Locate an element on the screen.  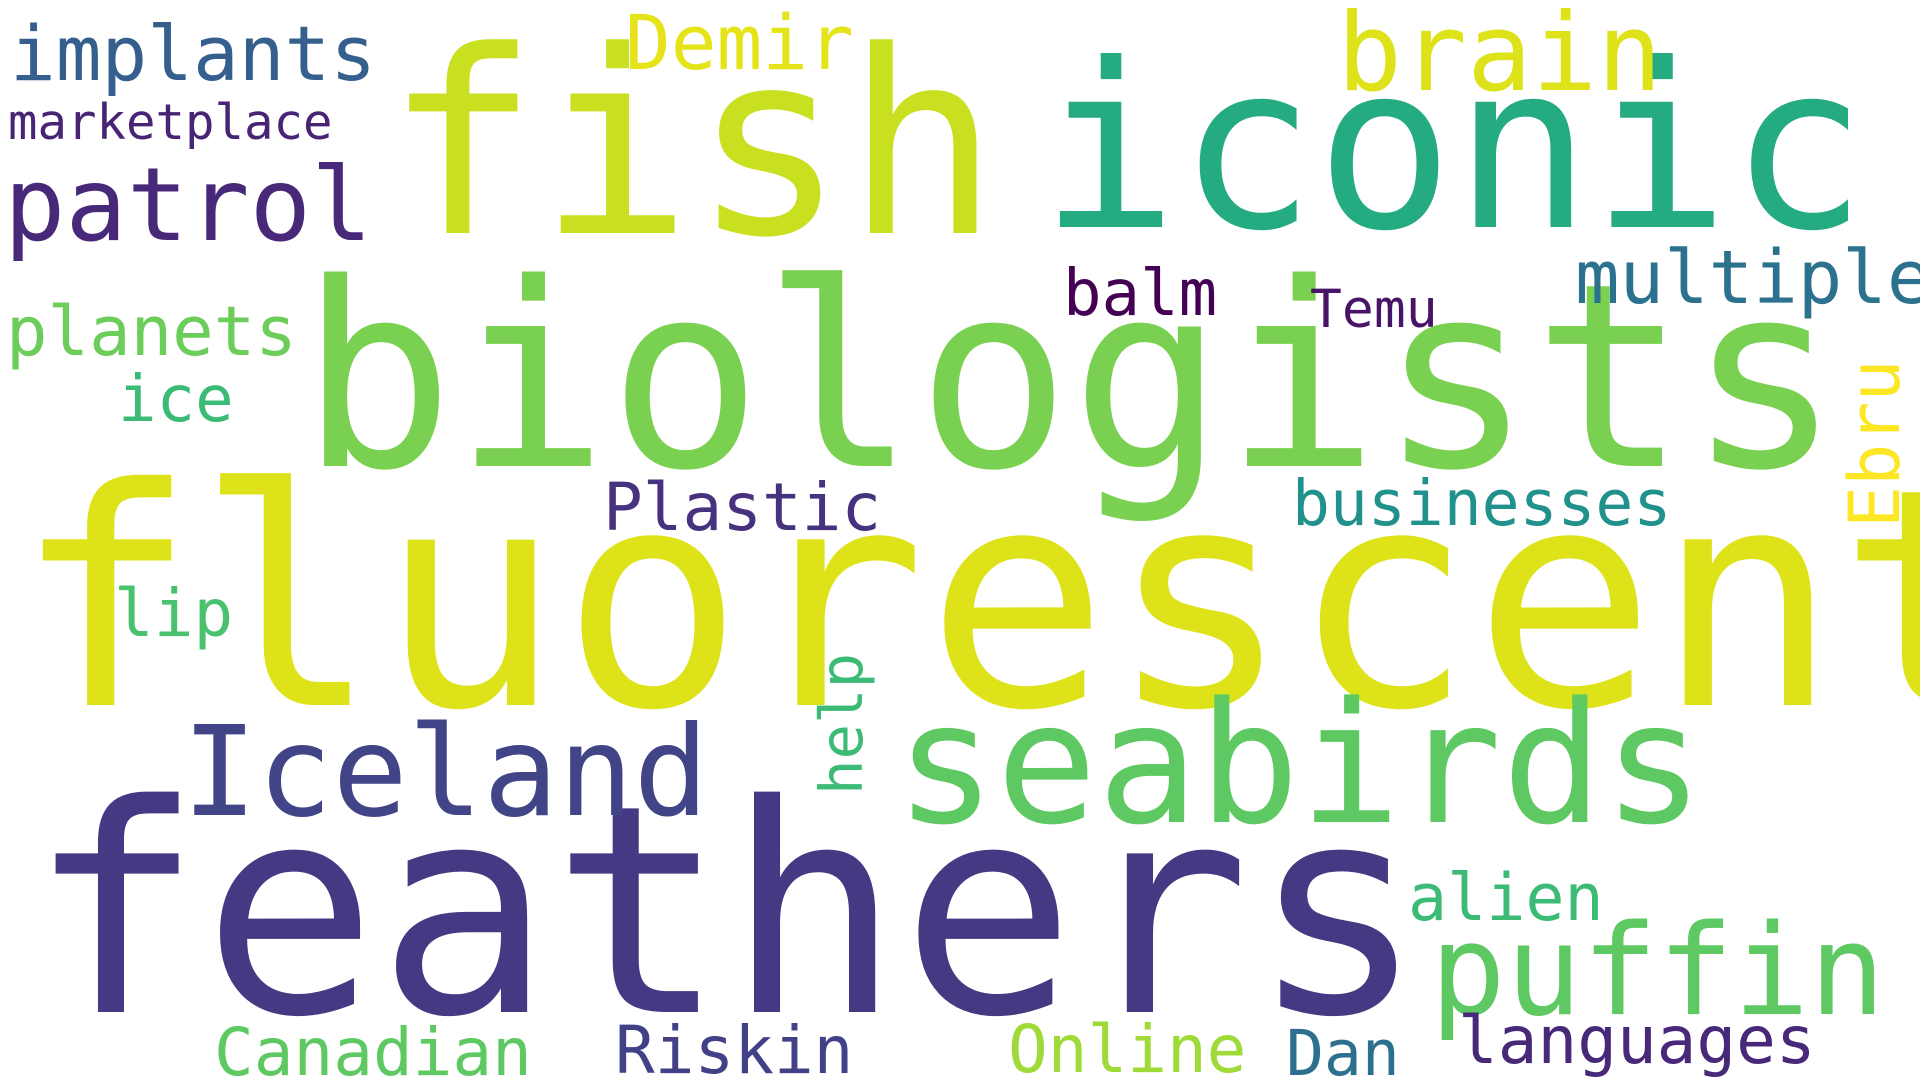
word-multiple: multiple is located at coordinates (1747, 278).